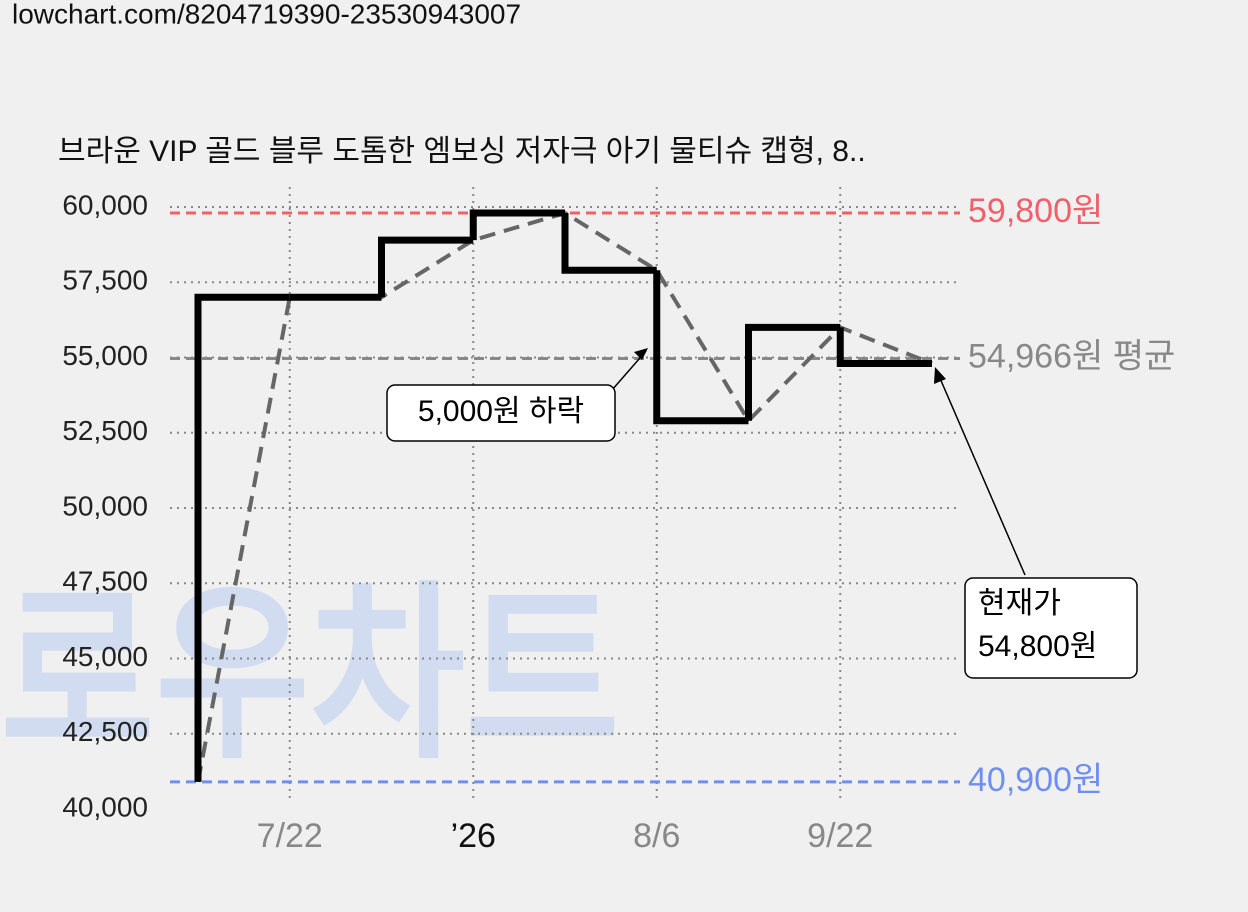  I want to click on y-tick-label: 52,500, so click(105, 430).